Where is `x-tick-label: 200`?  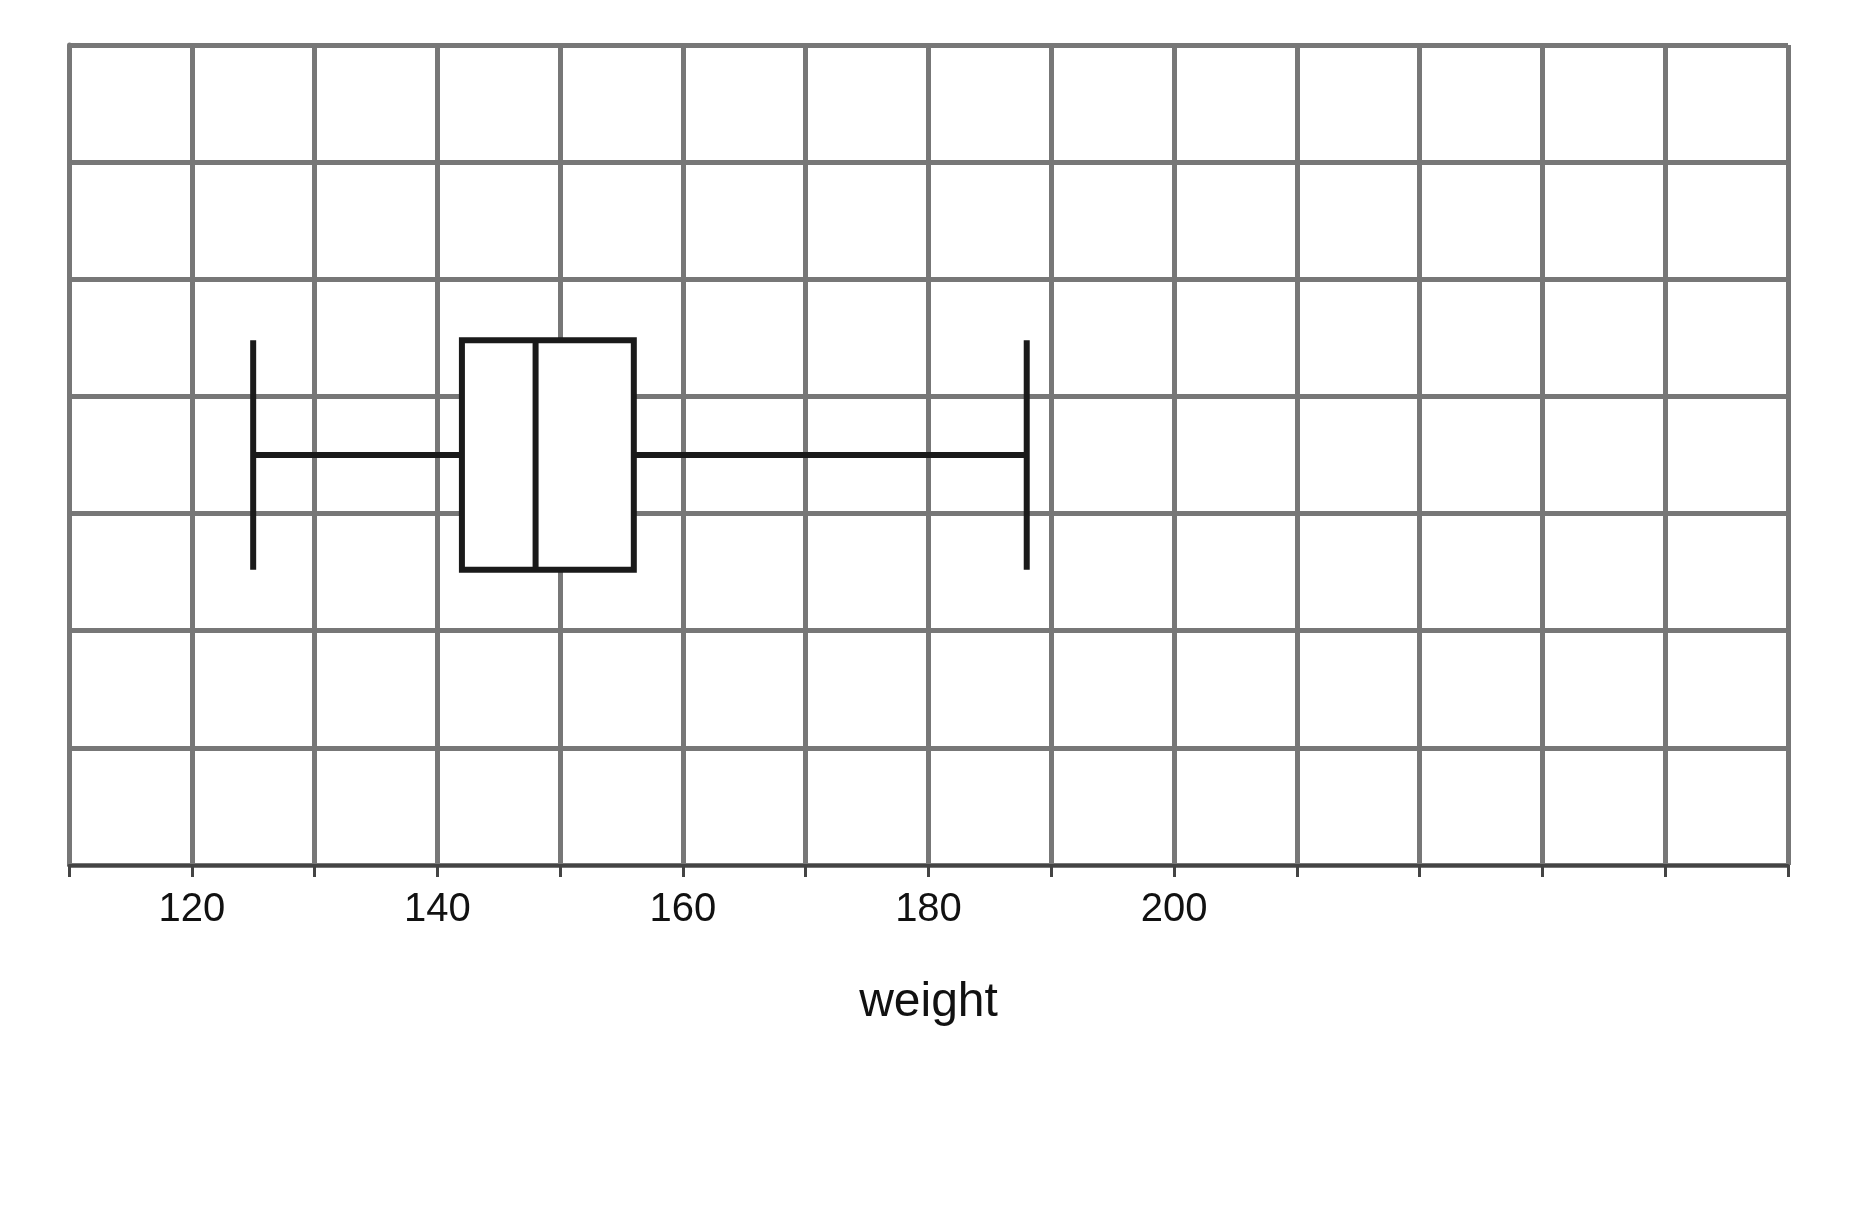
x-tick-label: 200 is located at coordinates (1174, 907).